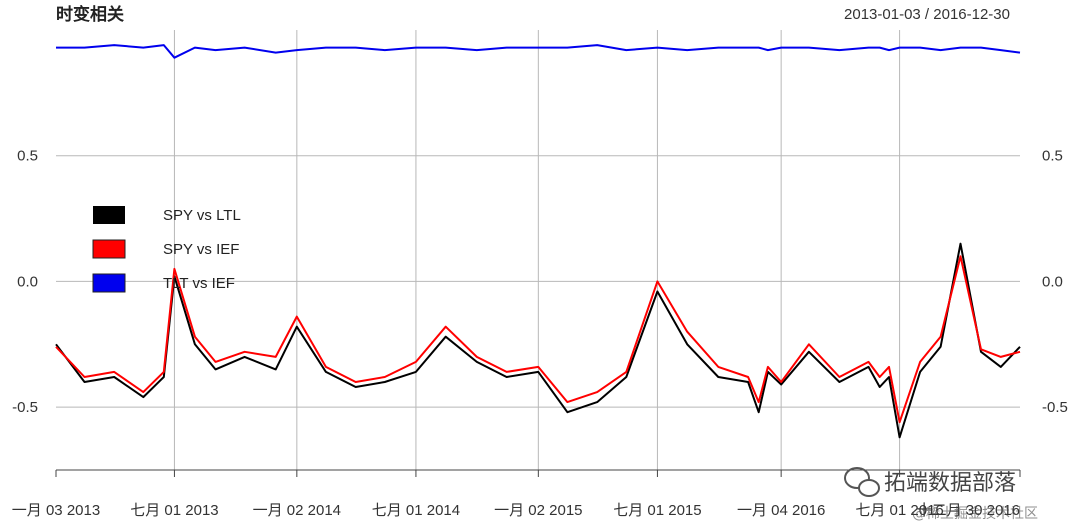 The width and height of the screenshot is (1080, 526). I want to click on x-tick-label: 一月 02 2014, so click(297, 510).